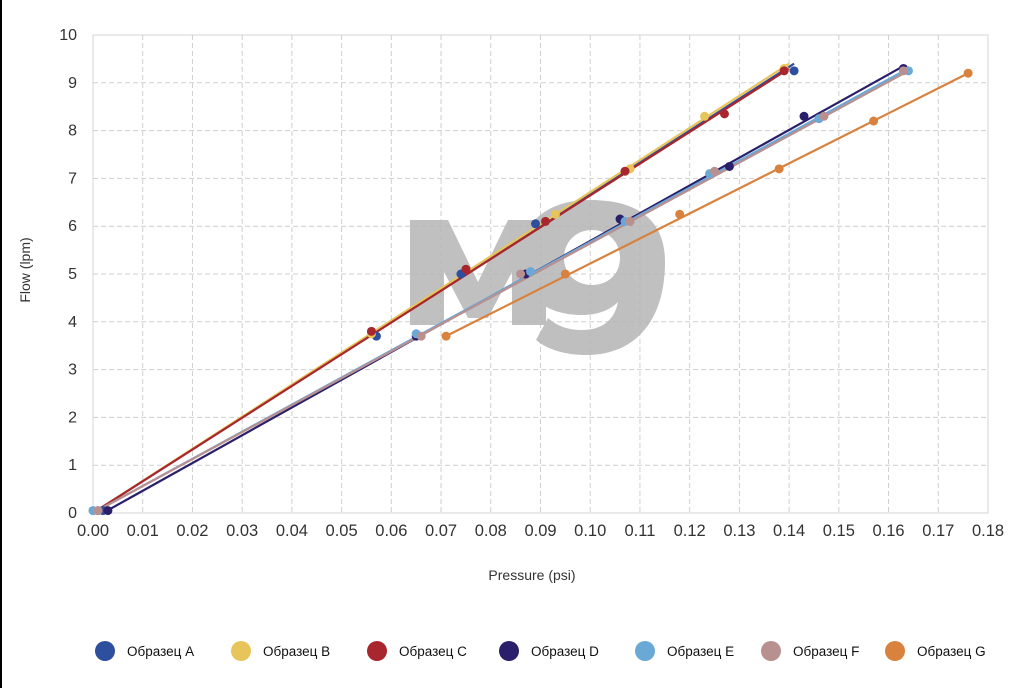 The image size is (1036, 688). What do you see at coordinates (951, 651) in the screenshot?
I see `legend-label: Образец G` at bounding box center [951, 651].